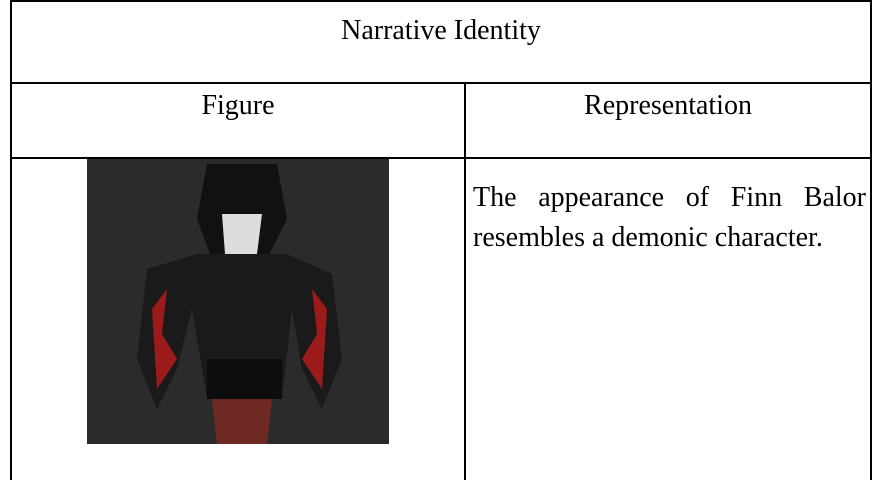 This screenshot has width=873, height=480. Describe the element at coordinates (668, 105) in the screenshot. I see `column-header: Representation` at that location.